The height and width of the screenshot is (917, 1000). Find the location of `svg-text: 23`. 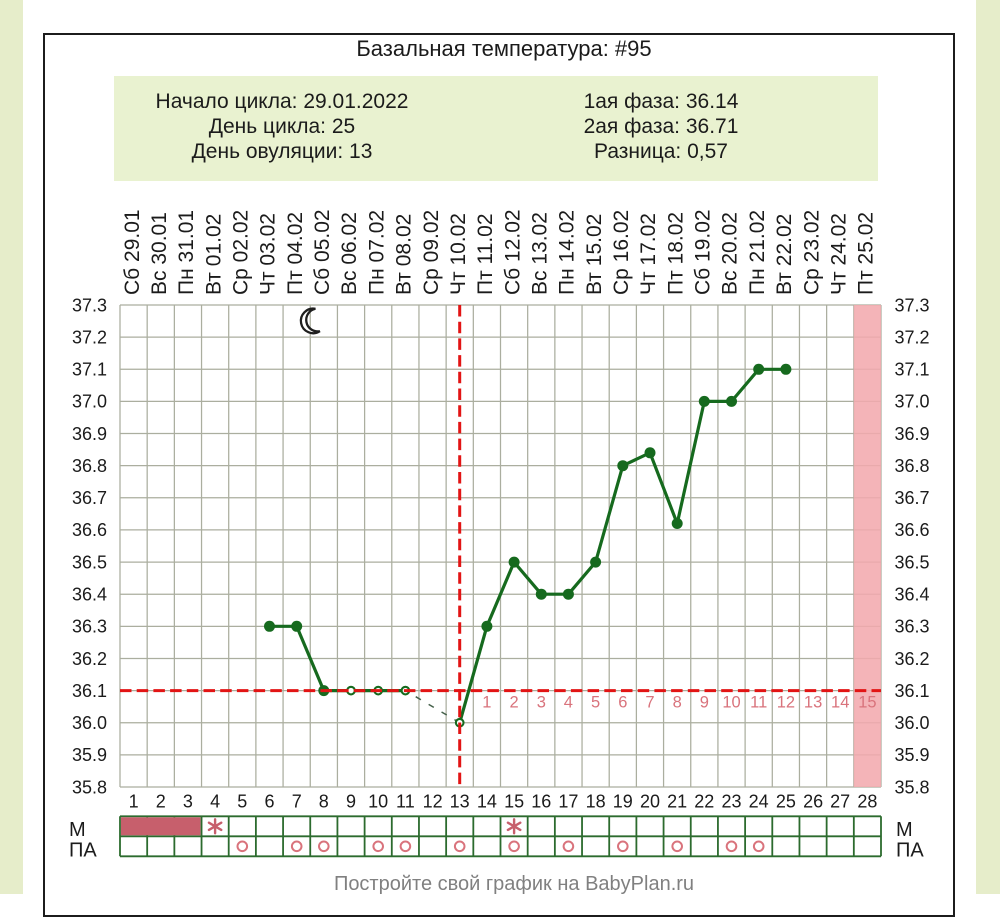

svg-text: 23 is located at coordinates (731, 802).